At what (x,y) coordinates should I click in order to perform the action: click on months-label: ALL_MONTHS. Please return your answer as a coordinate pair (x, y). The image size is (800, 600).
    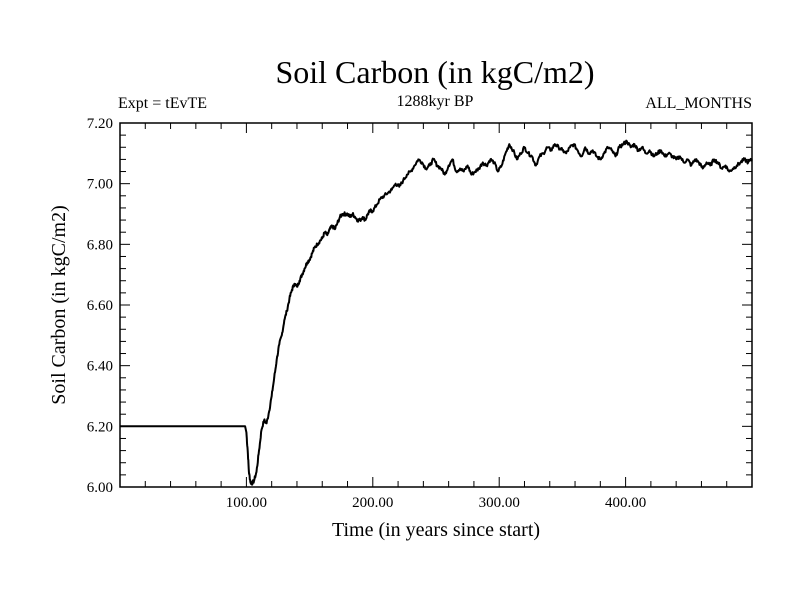
    Looking at the image, I should click on (698, 103).